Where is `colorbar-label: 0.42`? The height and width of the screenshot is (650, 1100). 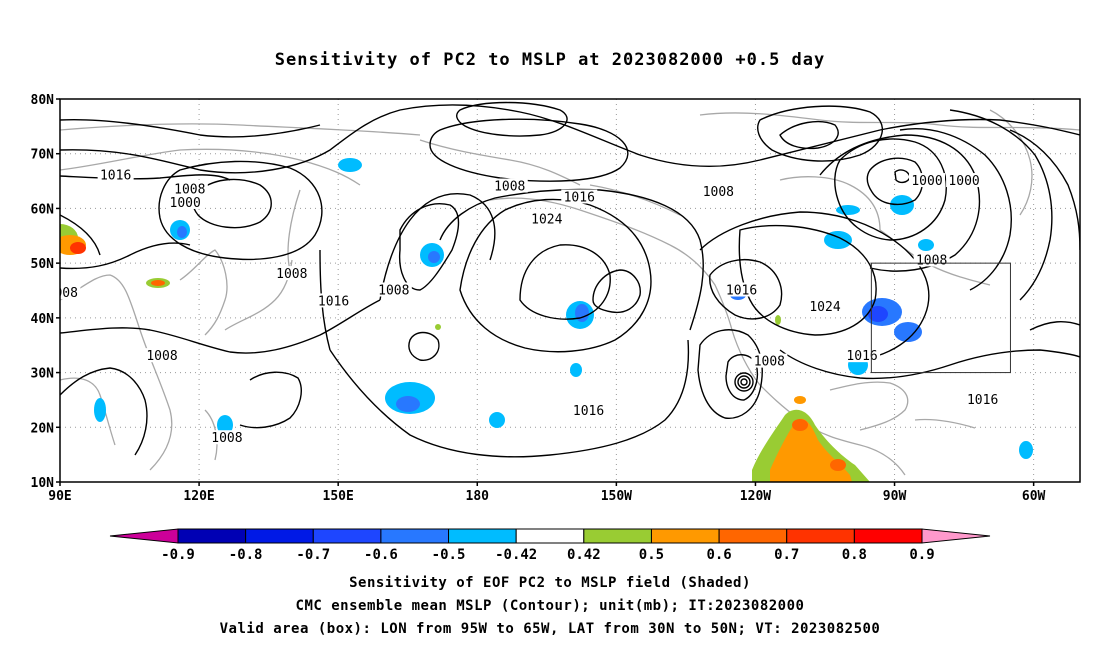
colorbar-label: 0.42 is located at coordinates (584, 555).